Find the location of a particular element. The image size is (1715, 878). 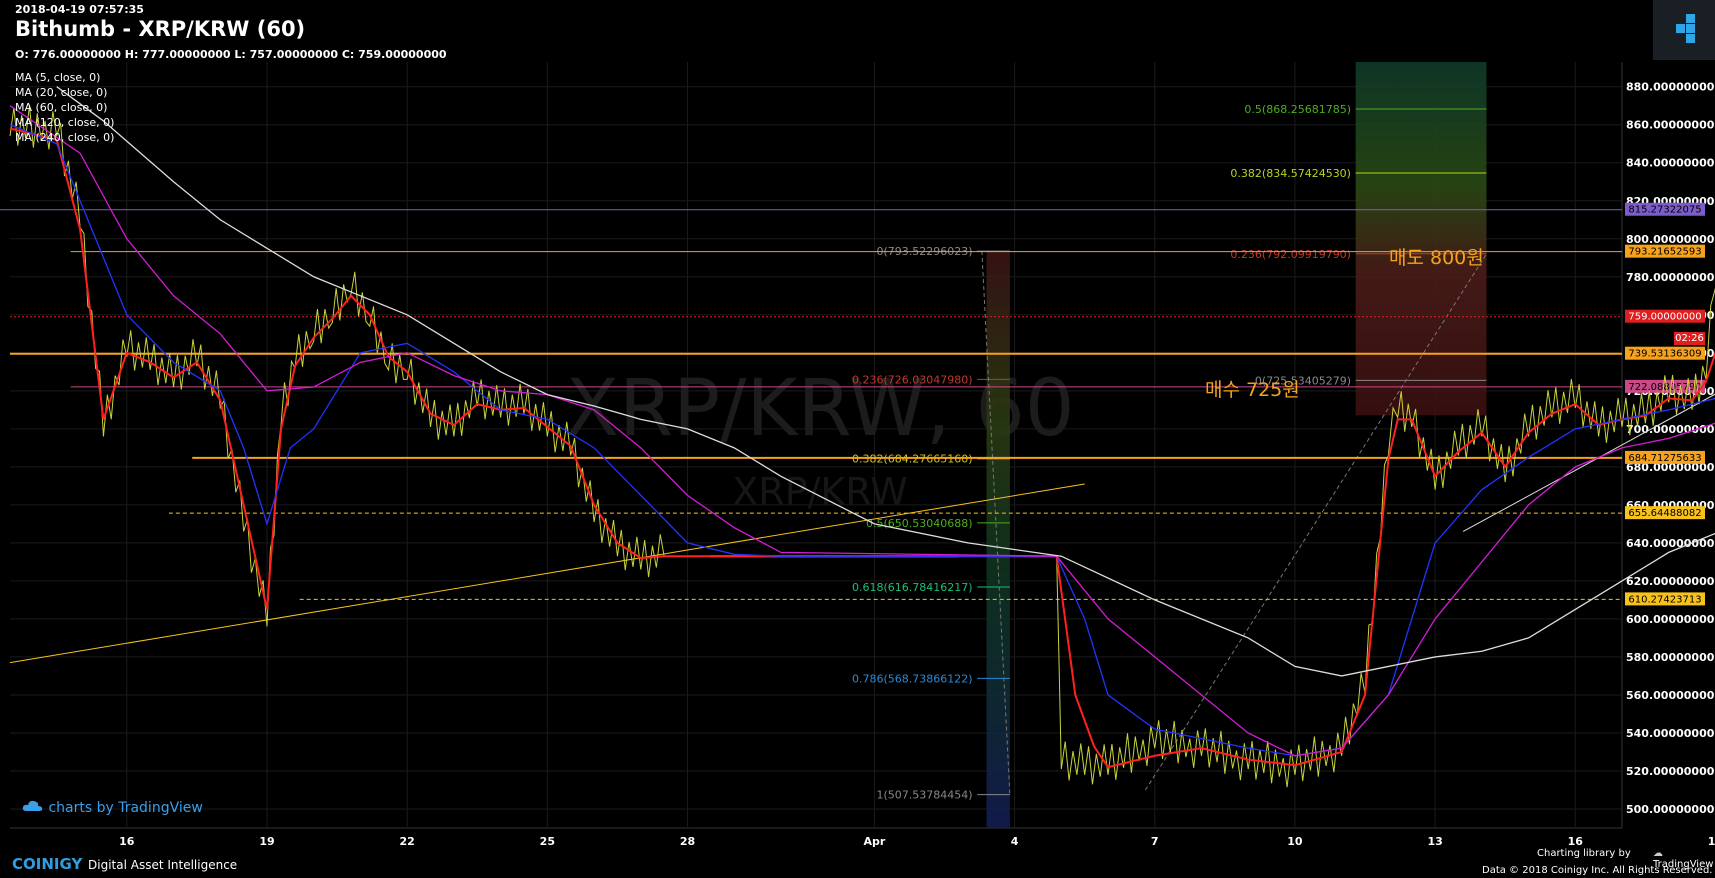

y-tick-label: 620.00000000 is located at coordinates (1670, 581).